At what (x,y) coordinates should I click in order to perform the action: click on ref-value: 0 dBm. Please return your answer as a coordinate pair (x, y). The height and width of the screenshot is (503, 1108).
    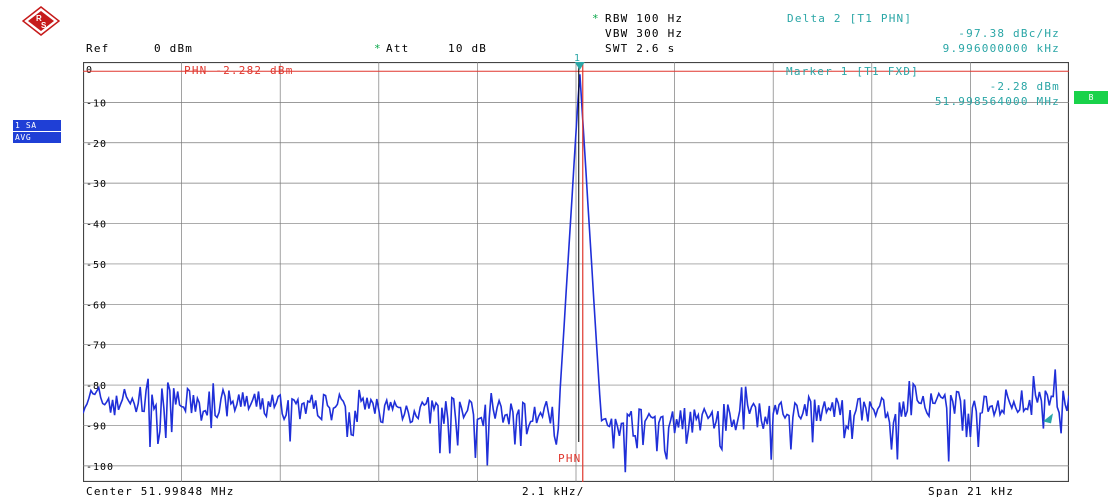
    Looking at the image, I should click on (174, 48).